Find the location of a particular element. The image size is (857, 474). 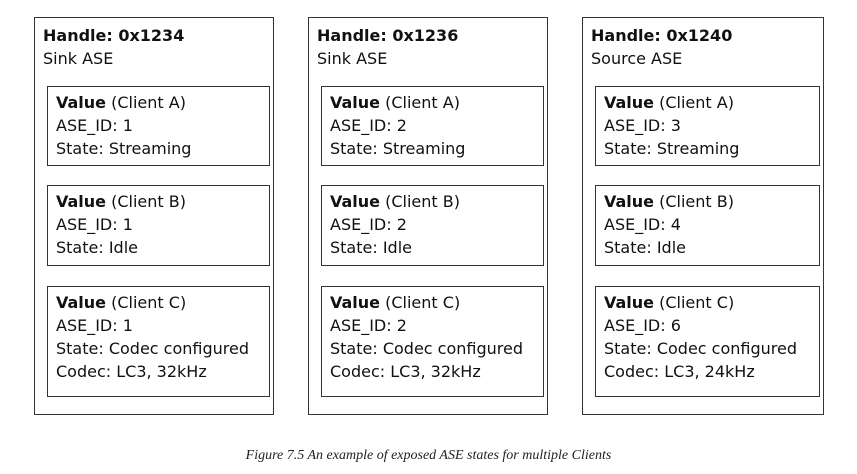

ase-id: ASE_ID: 4 is located at coordinates (642, 224).